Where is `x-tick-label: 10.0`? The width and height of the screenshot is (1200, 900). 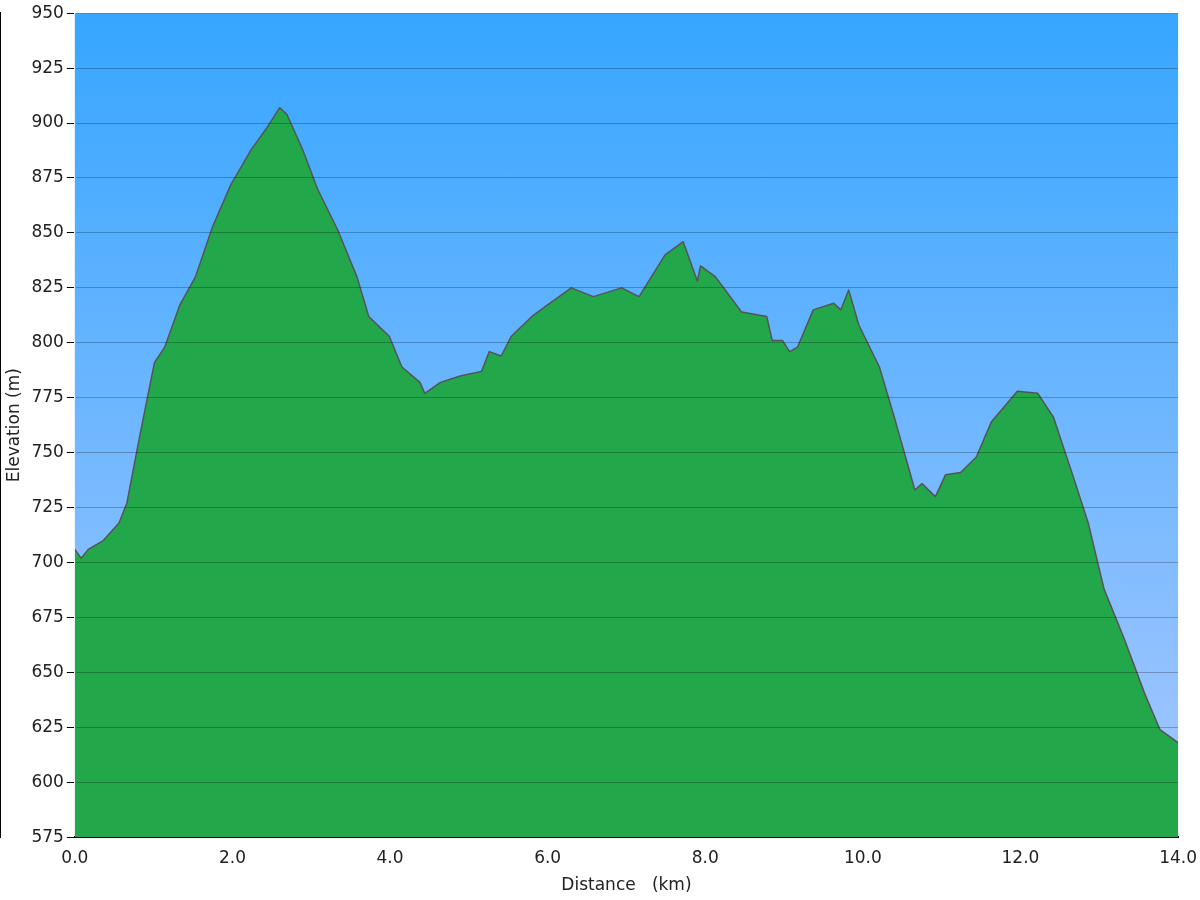 x-tick-label: 10.0 is located at coordinates (862, 856).